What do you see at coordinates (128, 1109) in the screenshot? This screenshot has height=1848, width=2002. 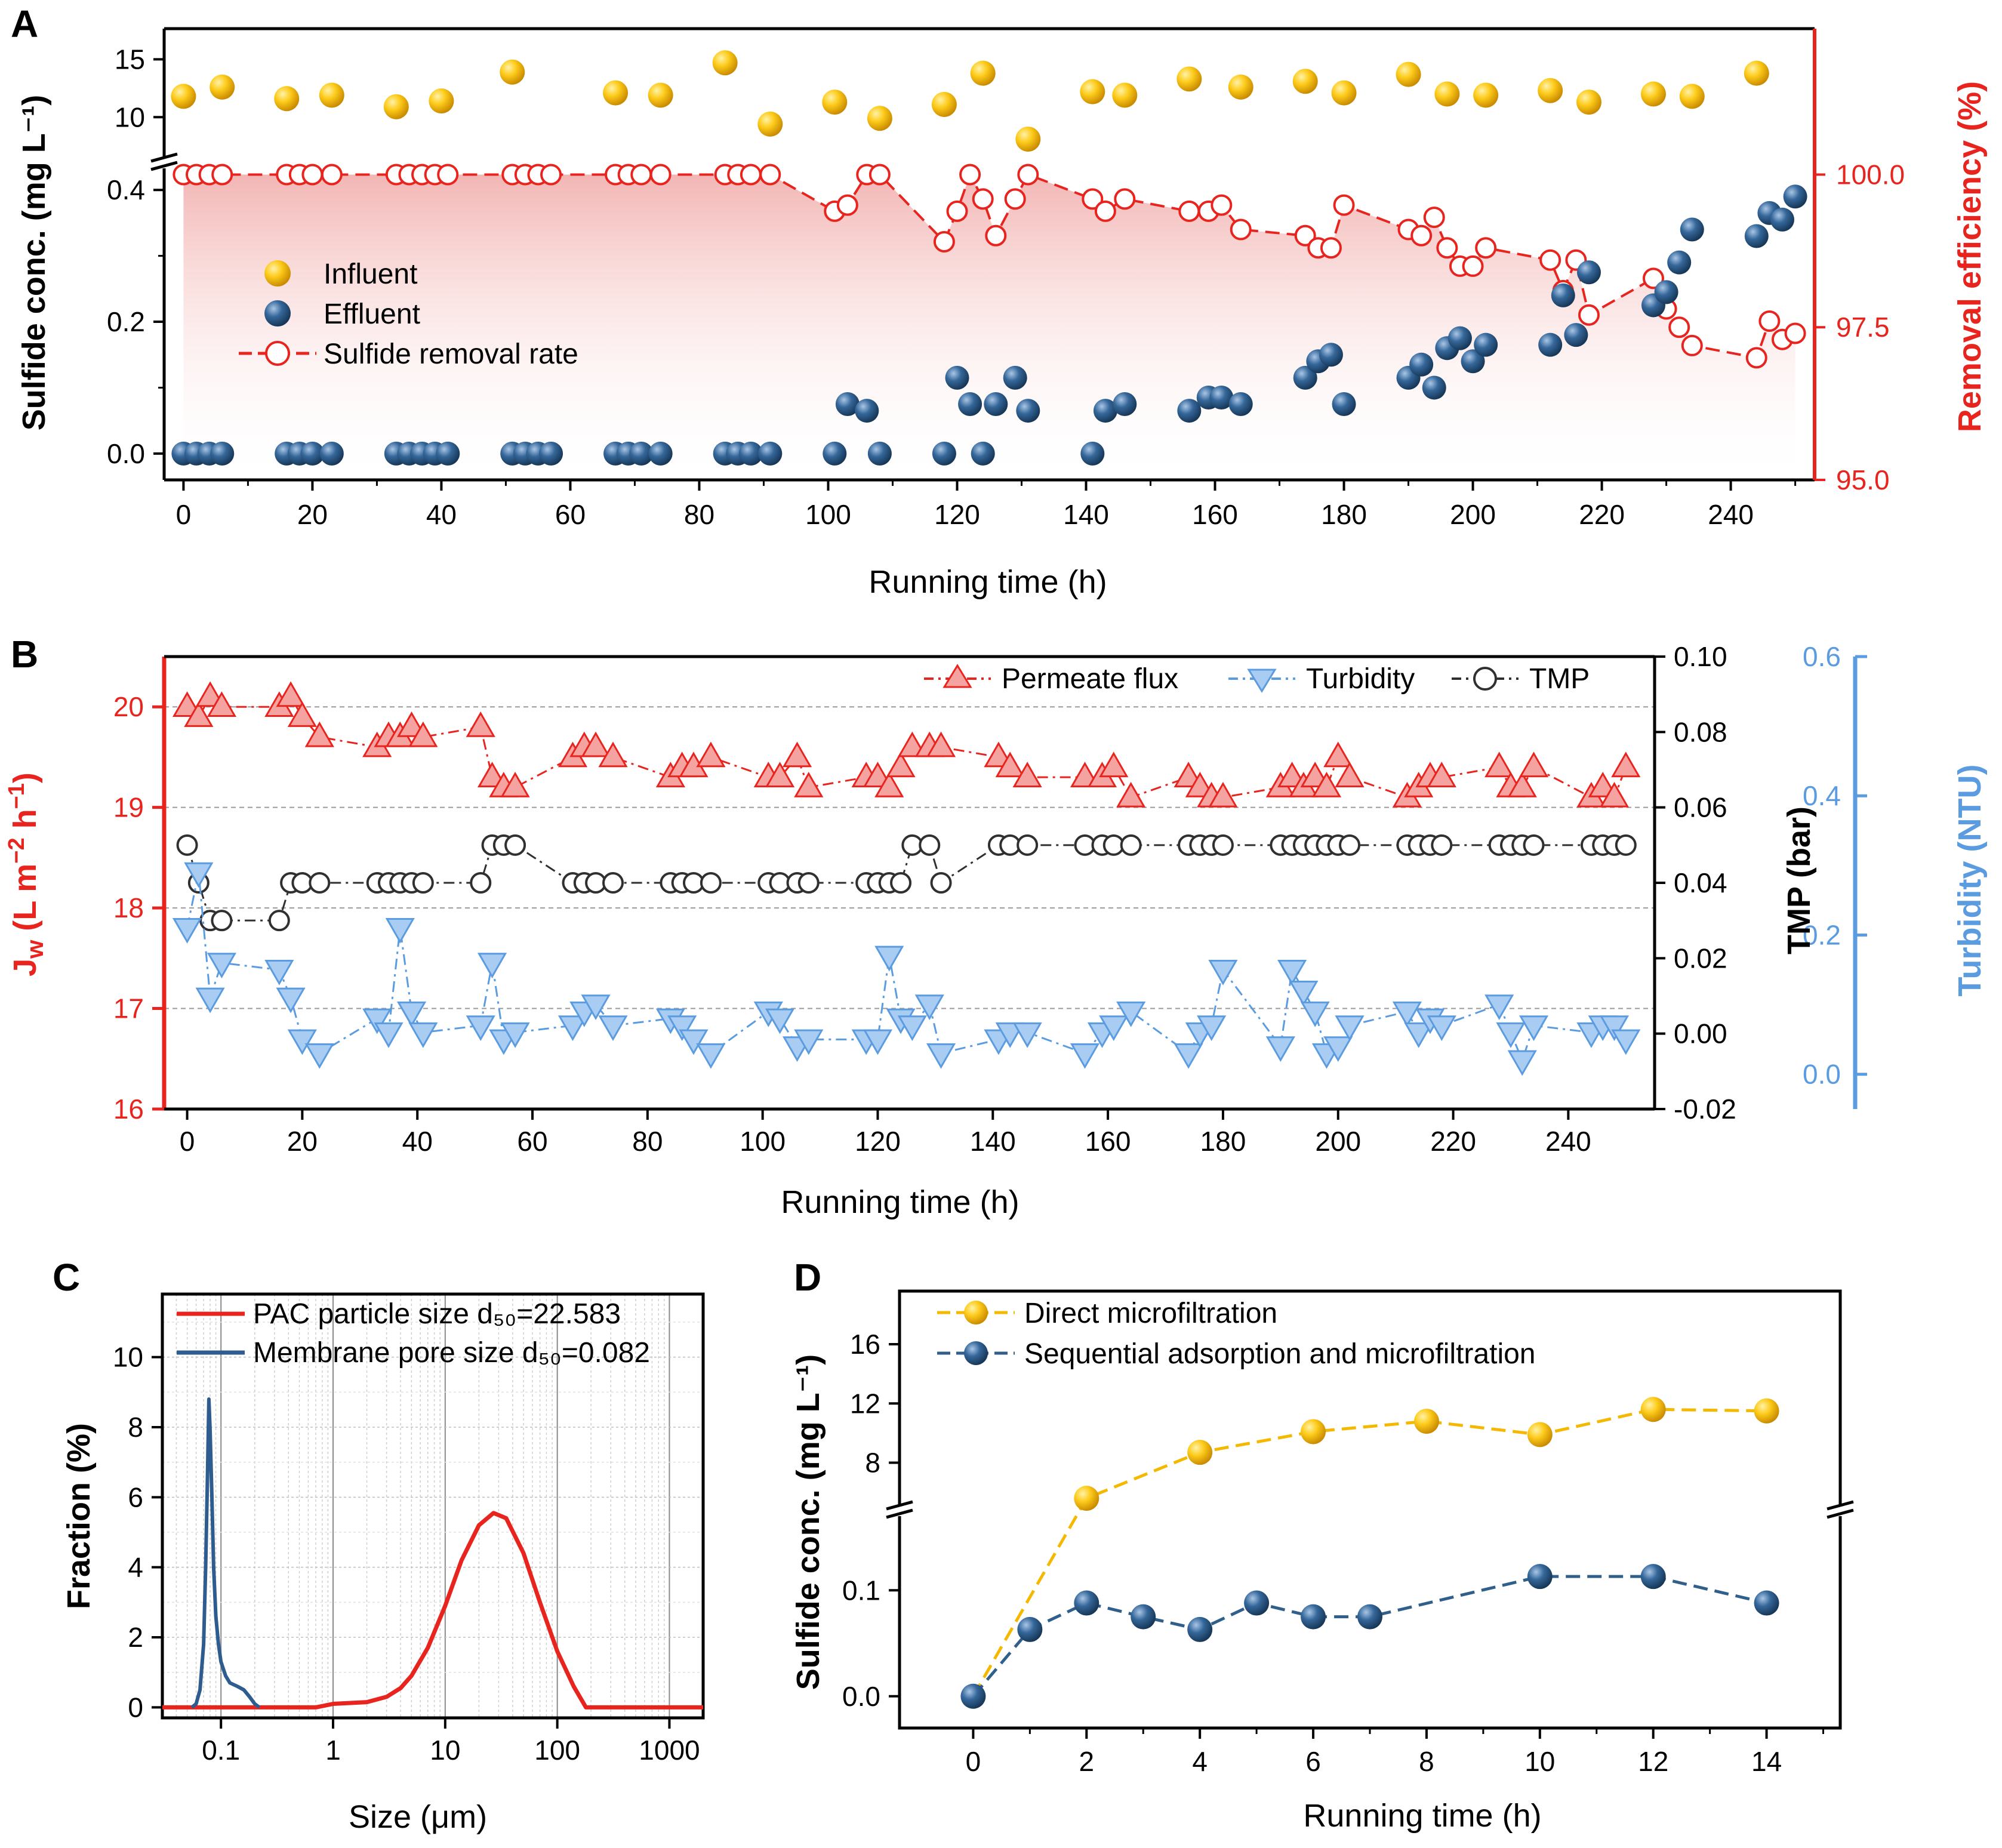 I see `y-left-tick-label: 16` at bounding box center [128, 1109].